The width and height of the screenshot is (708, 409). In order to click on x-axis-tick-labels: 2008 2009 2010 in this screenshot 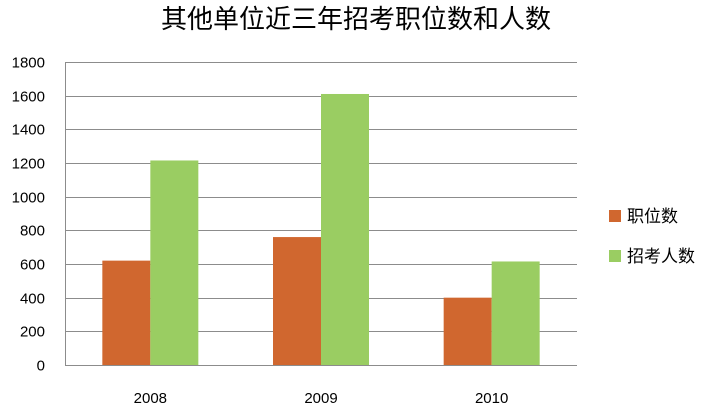, I will do `click(321, 398)`.